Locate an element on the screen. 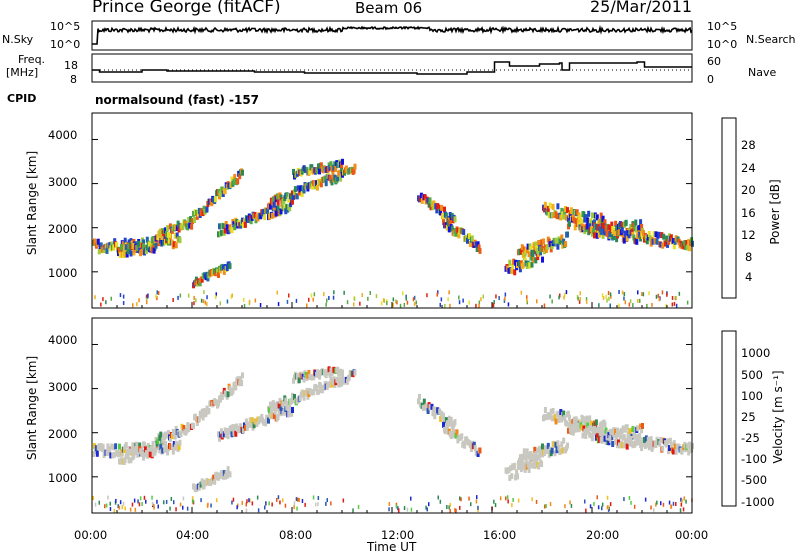  nave-label: Nave is located at coordinates (762, 72).